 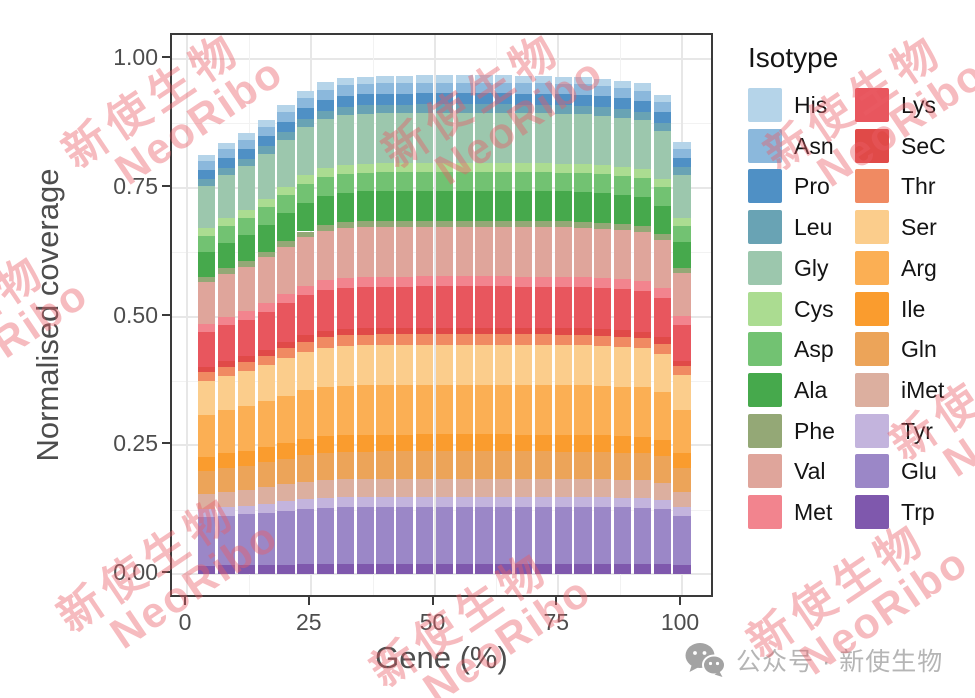 What do you see at coordinates (923, 145) in the screenshot?
I see `legend-label-SeC: SeC` at bounding box center [923, 145].